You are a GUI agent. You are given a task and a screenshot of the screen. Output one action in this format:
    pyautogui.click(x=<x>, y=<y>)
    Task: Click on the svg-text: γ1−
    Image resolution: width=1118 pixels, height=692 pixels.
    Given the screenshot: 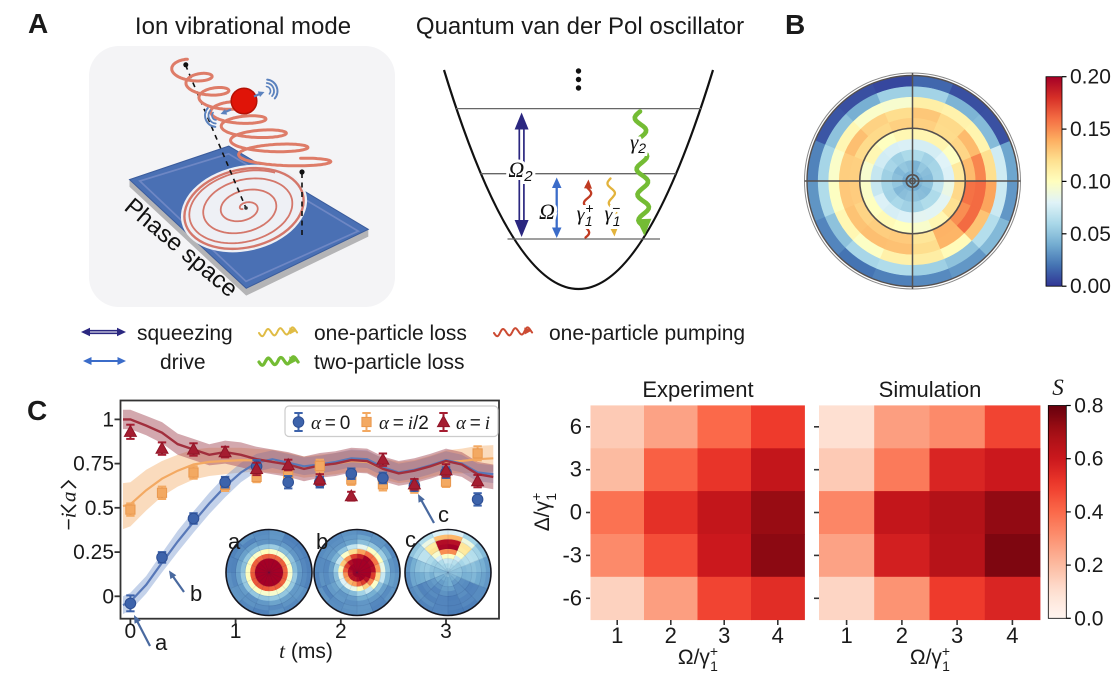 What is the action you would take?
    pyautogui.click(x=612, y=214)
    